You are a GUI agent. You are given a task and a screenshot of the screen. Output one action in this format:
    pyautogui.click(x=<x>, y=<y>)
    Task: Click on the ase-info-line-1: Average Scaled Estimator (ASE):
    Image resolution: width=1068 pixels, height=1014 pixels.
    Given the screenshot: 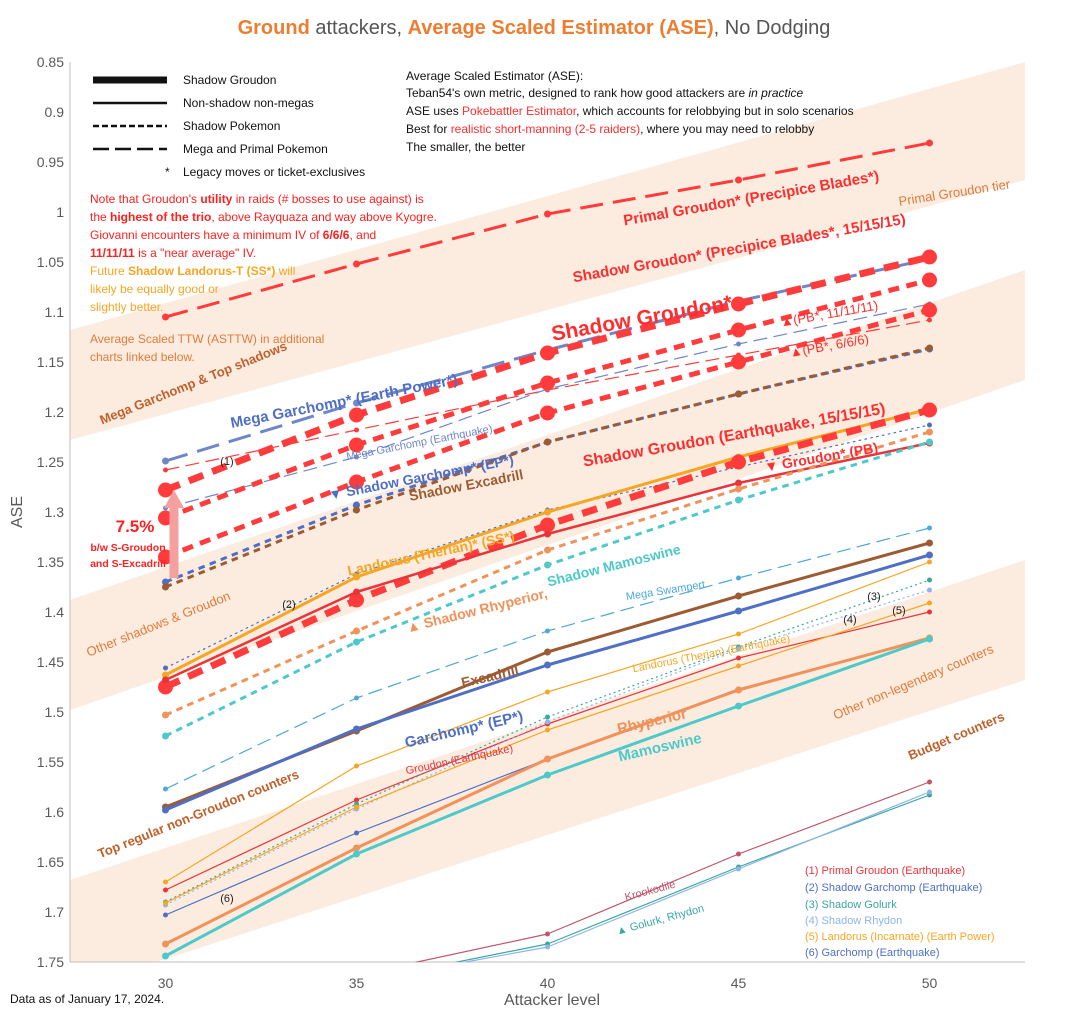 What is the action you would take?
    pyautogui.click(x=494, y=76)
    